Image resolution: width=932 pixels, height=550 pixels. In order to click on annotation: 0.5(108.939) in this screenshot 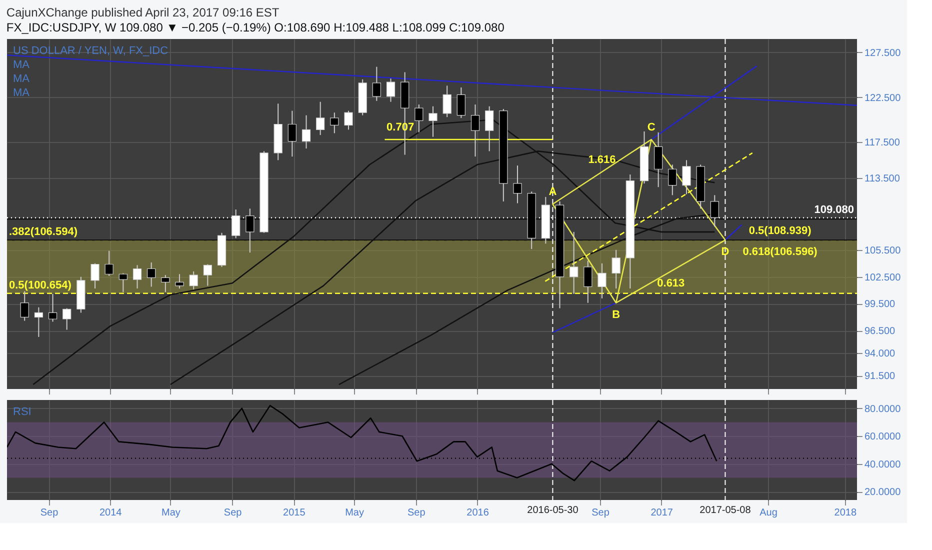, I will do `click(780, 231)`.